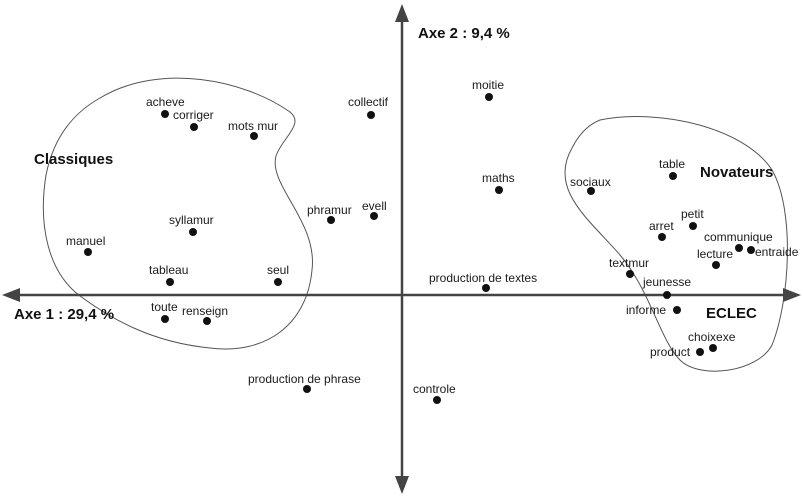 The width and height of the screenshot is (803, 496). What do you see at coordinates (331, 220) in the screenshot?
I see `point-marker-phramur` at bounding box center [331, 220].